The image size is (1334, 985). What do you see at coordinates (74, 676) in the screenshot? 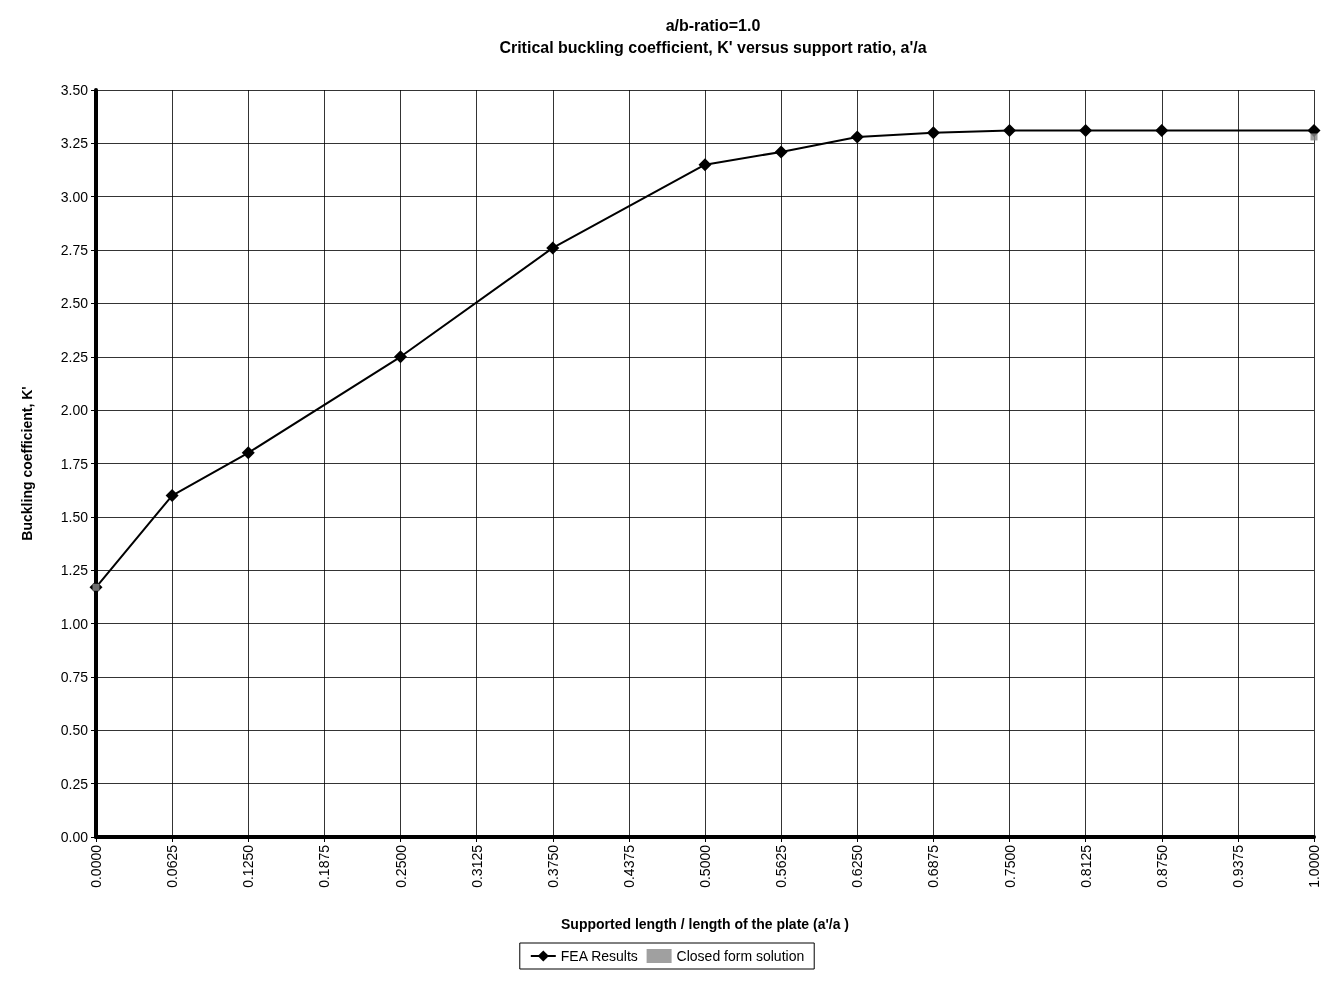
I see `y-tick-label: 0.75` at bounding box center [74, 676].